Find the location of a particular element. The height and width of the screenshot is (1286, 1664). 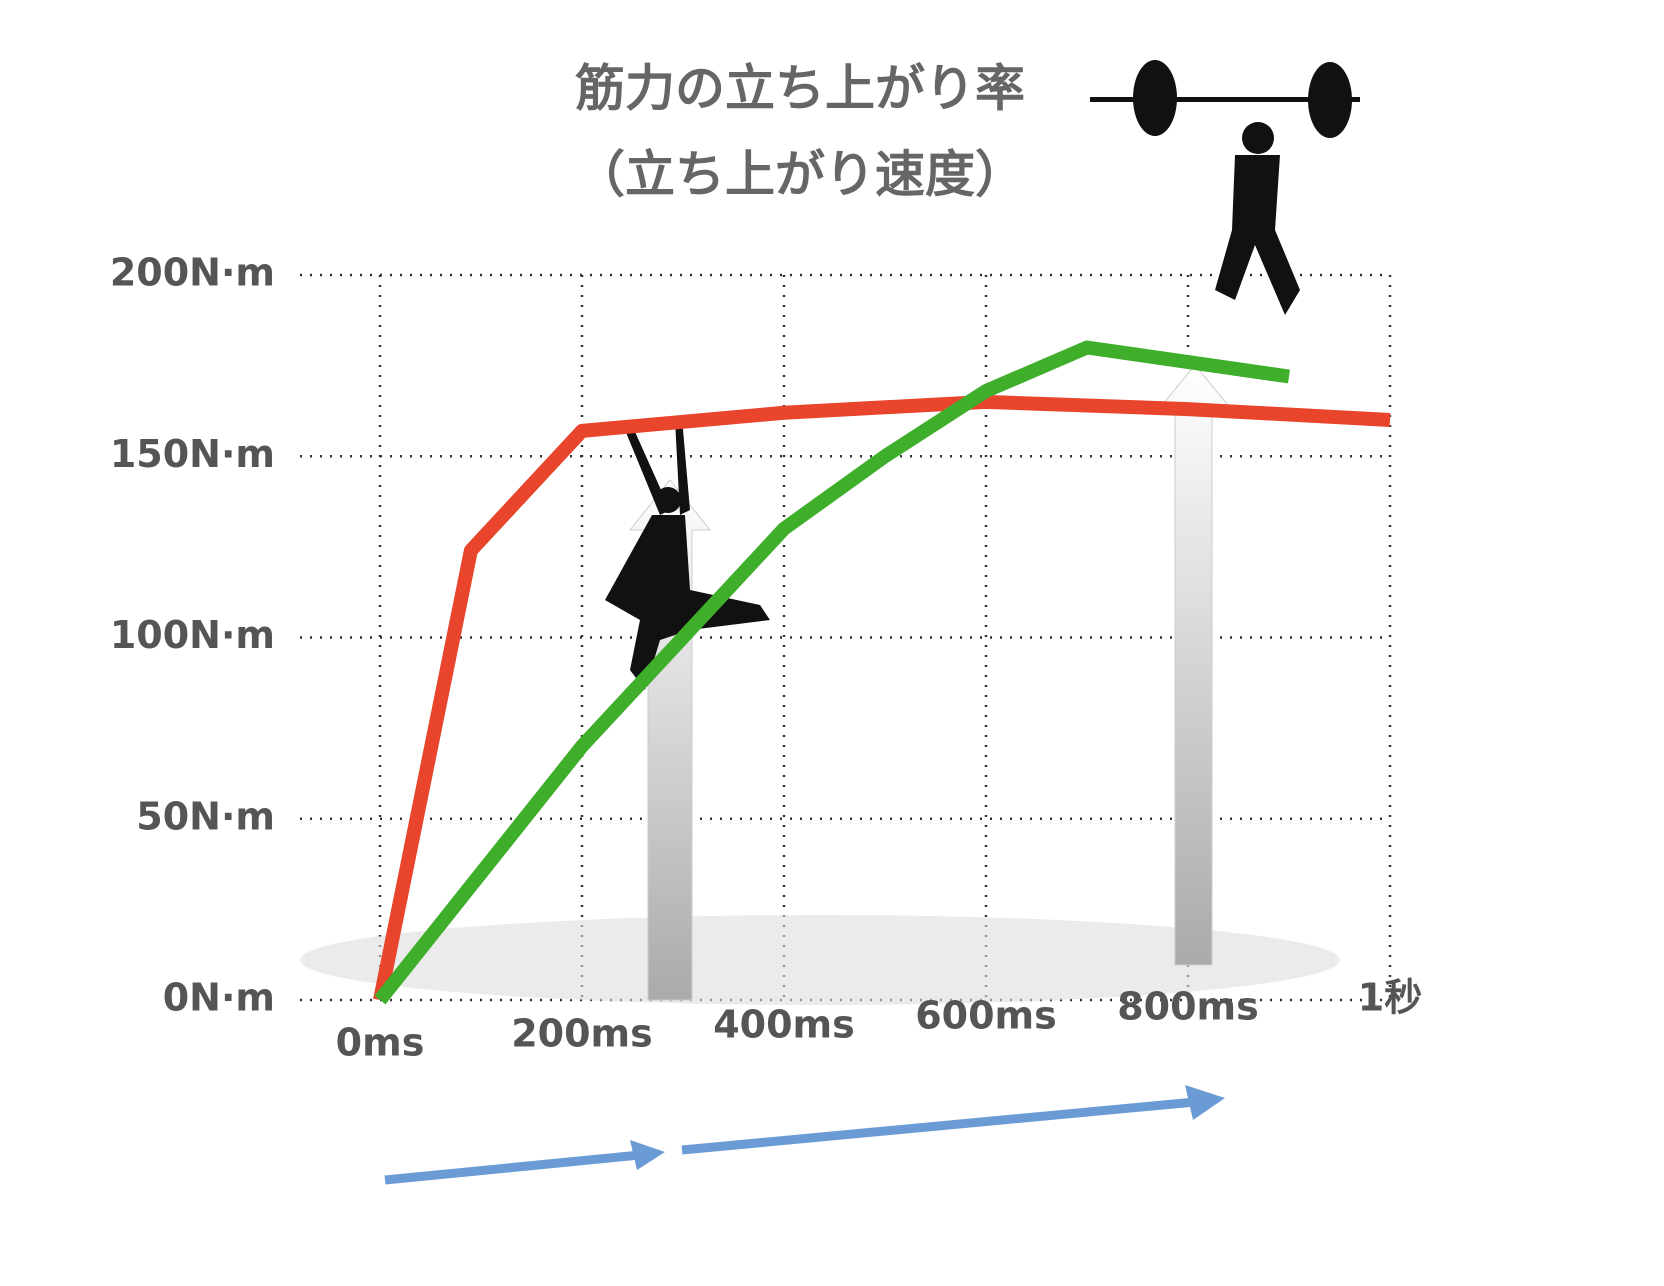

shadow is located at coordinates (820, 960).